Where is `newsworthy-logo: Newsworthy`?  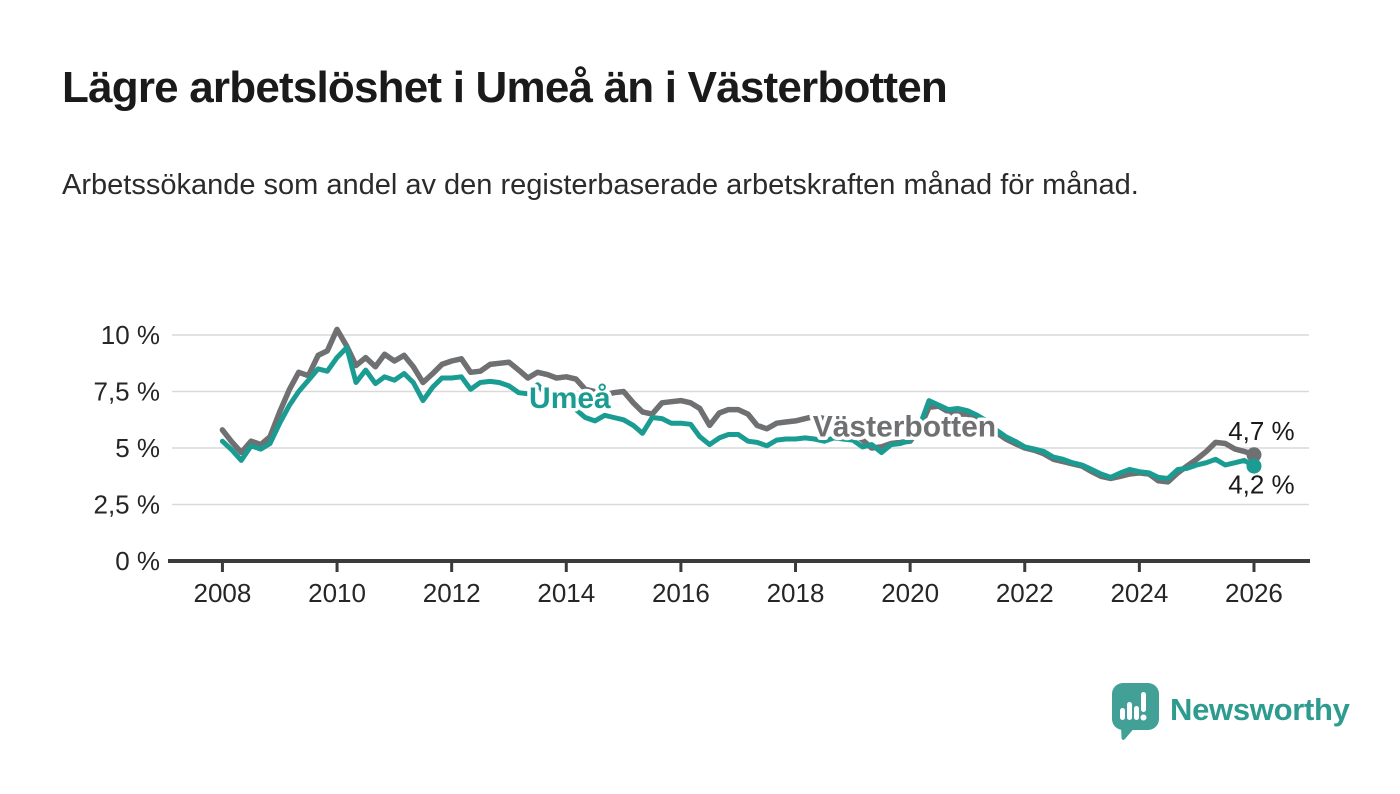 newsworthy-logo: Newsworthy is located at coordinates (1231, 712).